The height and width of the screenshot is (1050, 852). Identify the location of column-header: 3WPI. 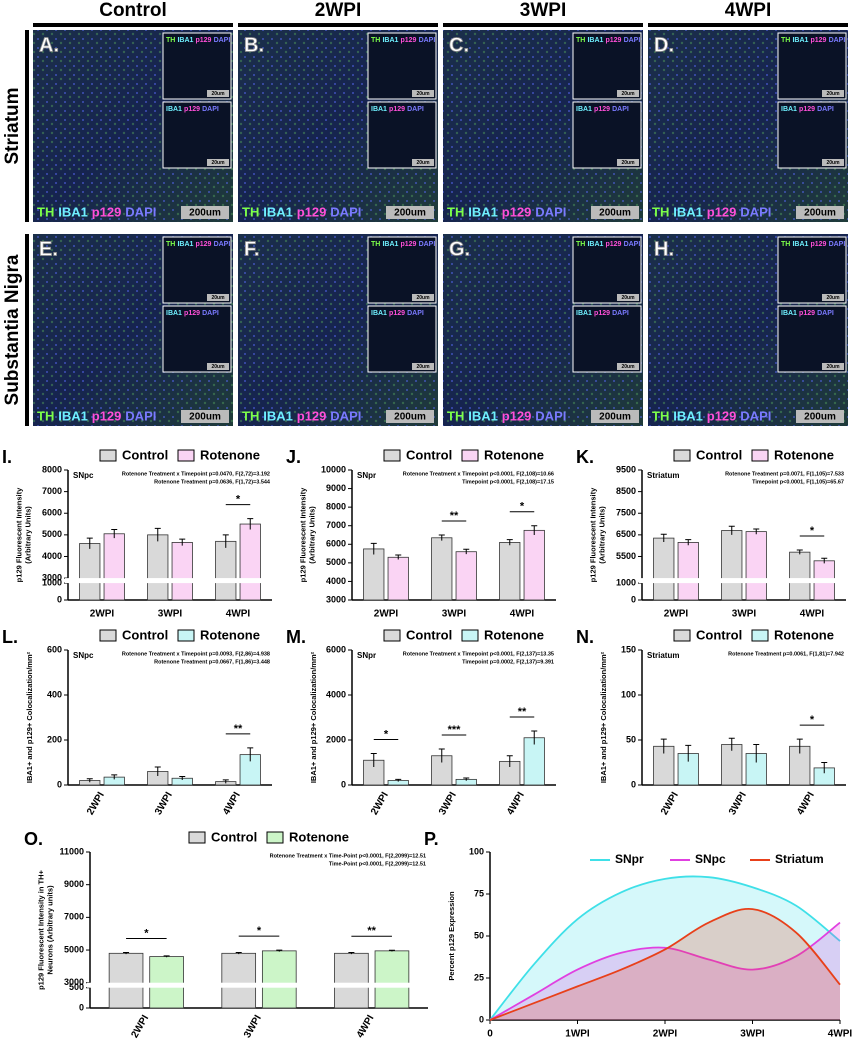
(543, 10).